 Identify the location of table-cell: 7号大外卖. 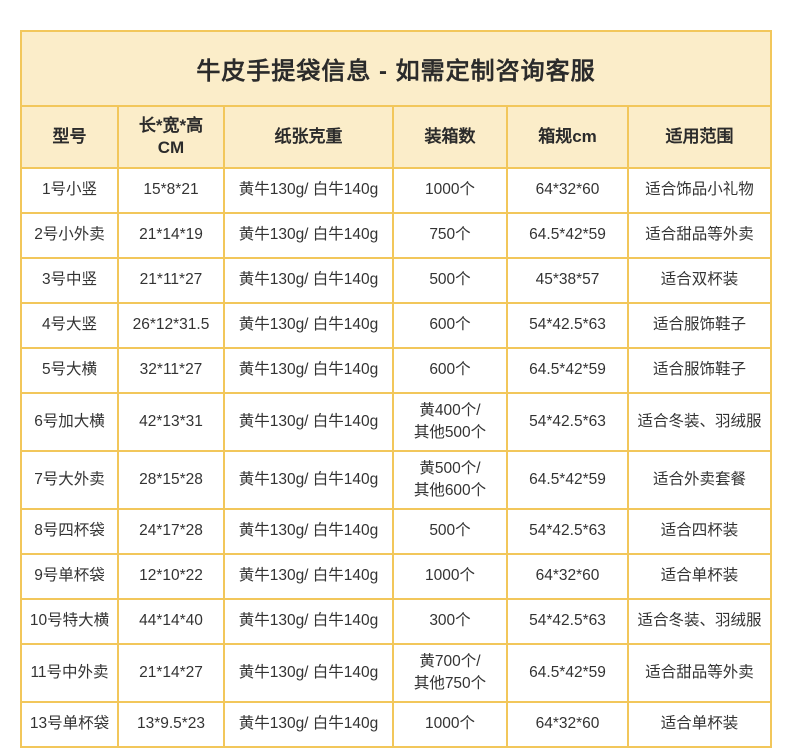
(69, 480).